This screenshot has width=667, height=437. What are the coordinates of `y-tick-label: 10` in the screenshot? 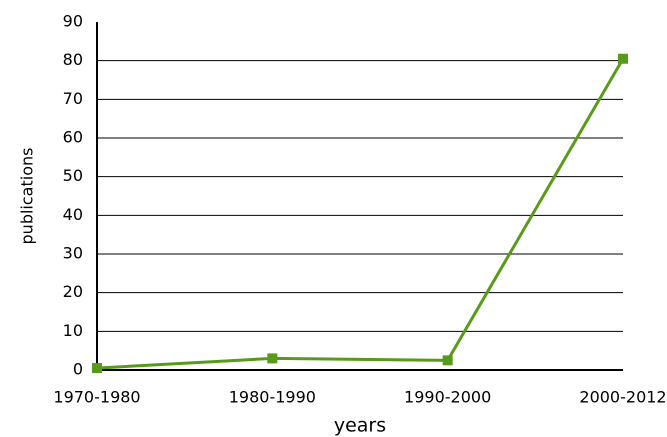 It's located at (73, 330).